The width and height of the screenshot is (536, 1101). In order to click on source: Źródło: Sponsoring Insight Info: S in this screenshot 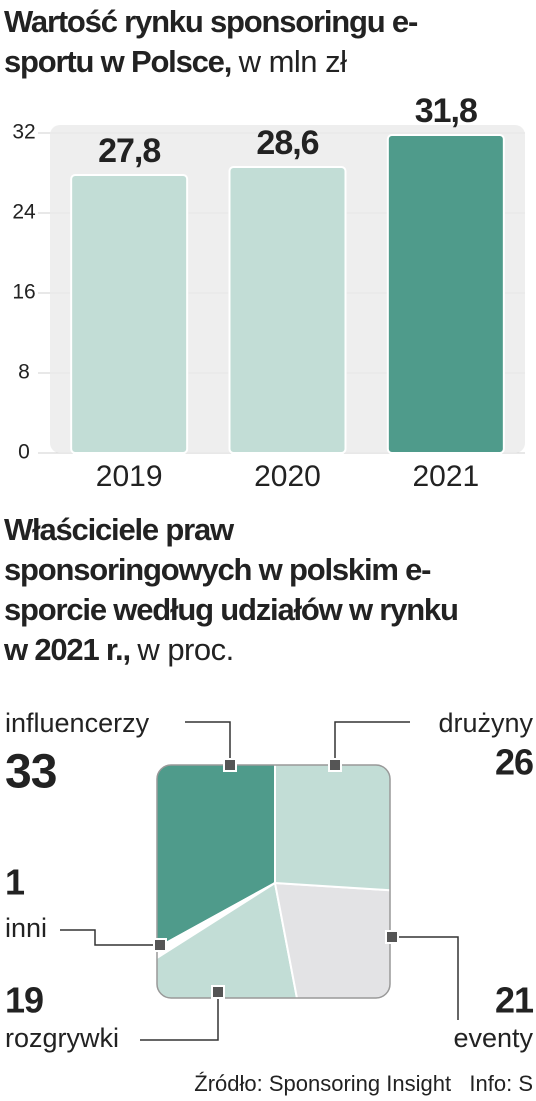, I will do `click(363, 1083)`.